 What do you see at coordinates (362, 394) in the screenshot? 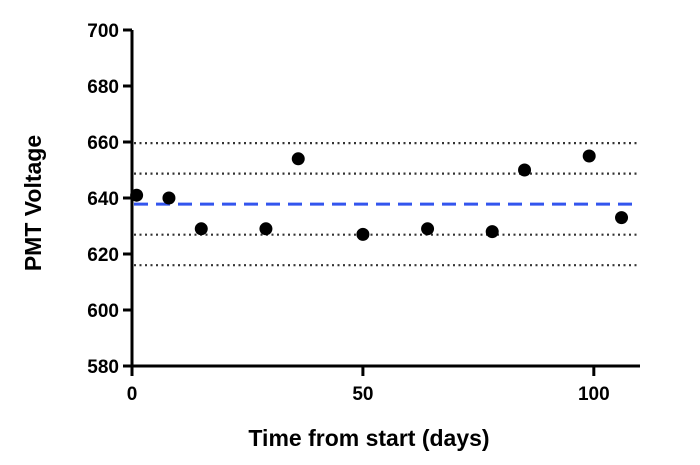
I see `x-tick-label: 50` at bounding box center [362, 394].